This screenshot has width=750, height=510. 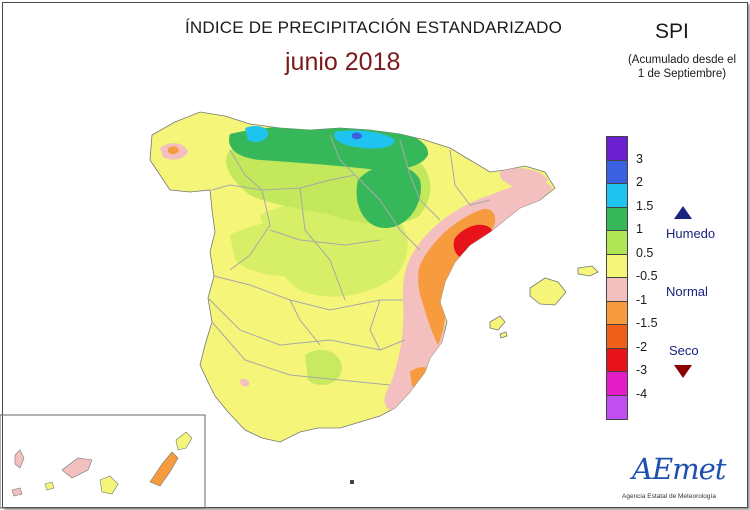 I want to click on dry-arrow-icon, so click(x=683, y=371).